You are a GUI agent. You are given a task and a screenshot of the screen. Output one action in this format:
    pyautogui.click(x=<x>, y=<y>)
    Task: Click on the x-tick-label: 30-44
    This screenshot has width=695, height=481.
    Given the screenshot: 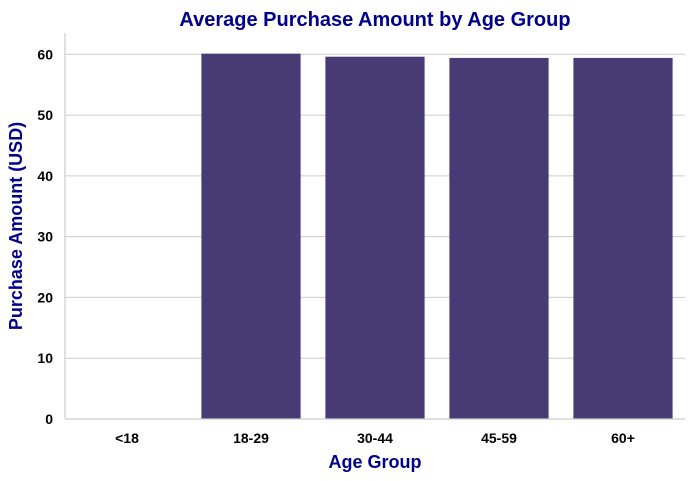 What is the action you would take?
    pyautogui.click(x=375, y=438)
    